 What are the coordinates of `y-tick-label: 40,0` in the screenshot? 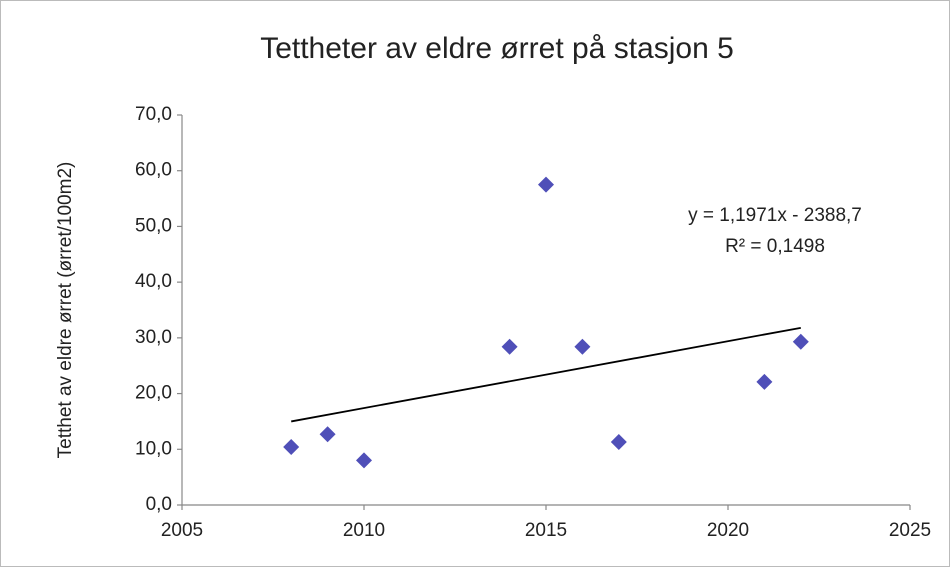 It's located at (153, 281).